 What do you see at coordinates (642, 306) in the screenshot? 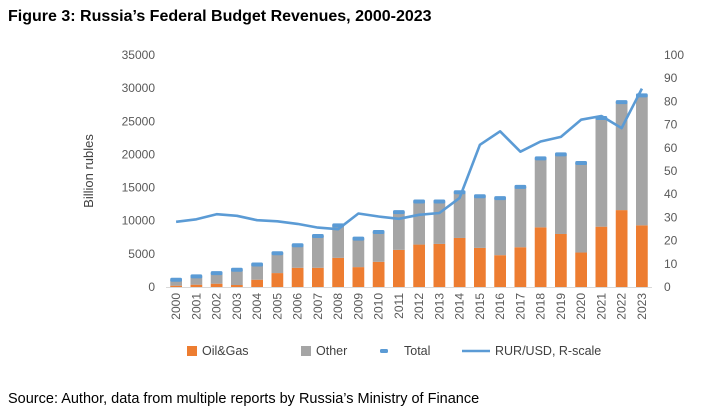
I see `x-tick-label: 2023` at bounding box center [642, 306].